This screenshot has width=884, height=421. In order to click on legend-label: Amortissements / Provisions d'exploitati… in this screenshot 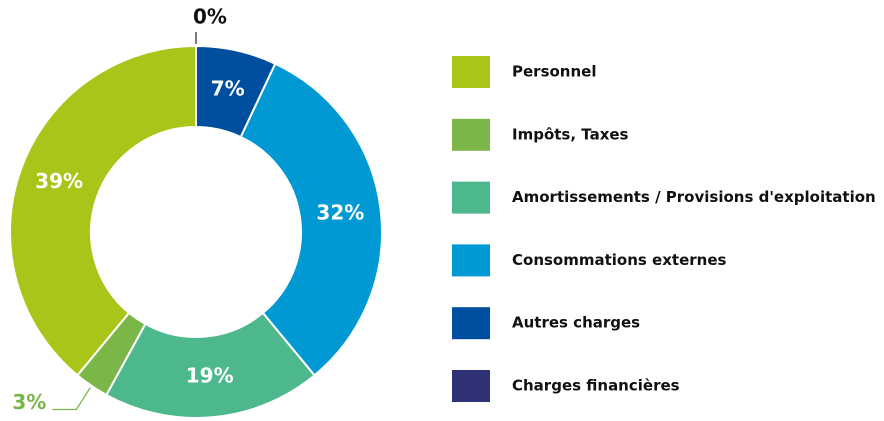, I will do `click(694, 197)`.